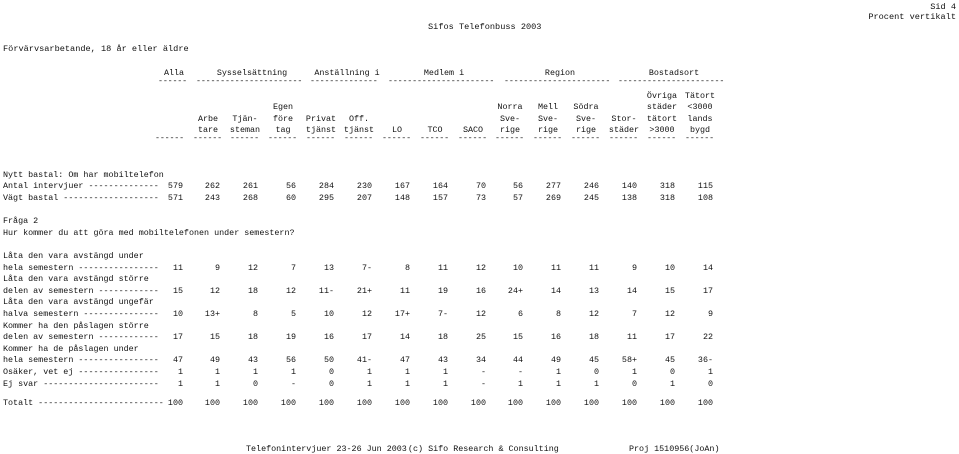 The height and width of the screenshot is (454, 959). What do you see at coordinates (558, 372) in the screenshot?
I see `answer-row-5-value-10: 1` at bounding box center [558, 372].